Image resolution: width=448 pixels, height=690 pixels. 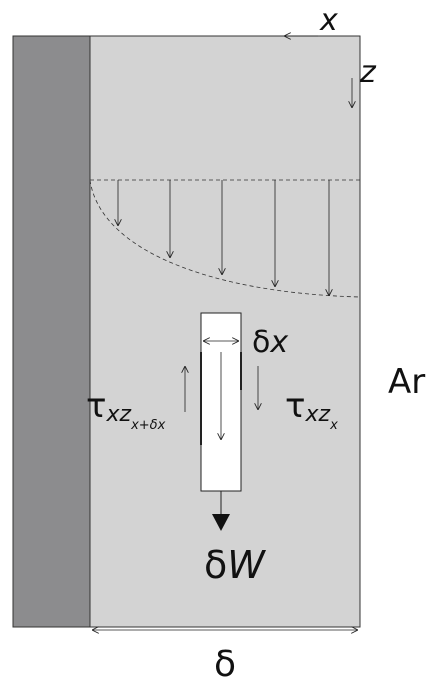 What do you see at coordinates (225, 664) in the screenshot?
I see `thickness-label: δ` at bounding box center [225, 664].